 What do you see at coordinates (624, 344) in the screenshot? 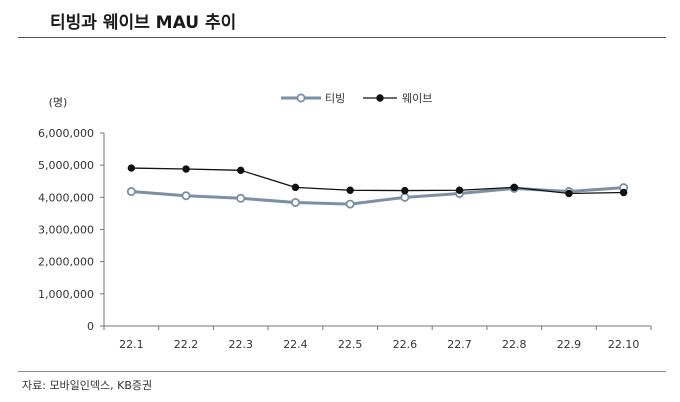
I see `x-tick-label: 22.10` at bounding box center [624, 344].